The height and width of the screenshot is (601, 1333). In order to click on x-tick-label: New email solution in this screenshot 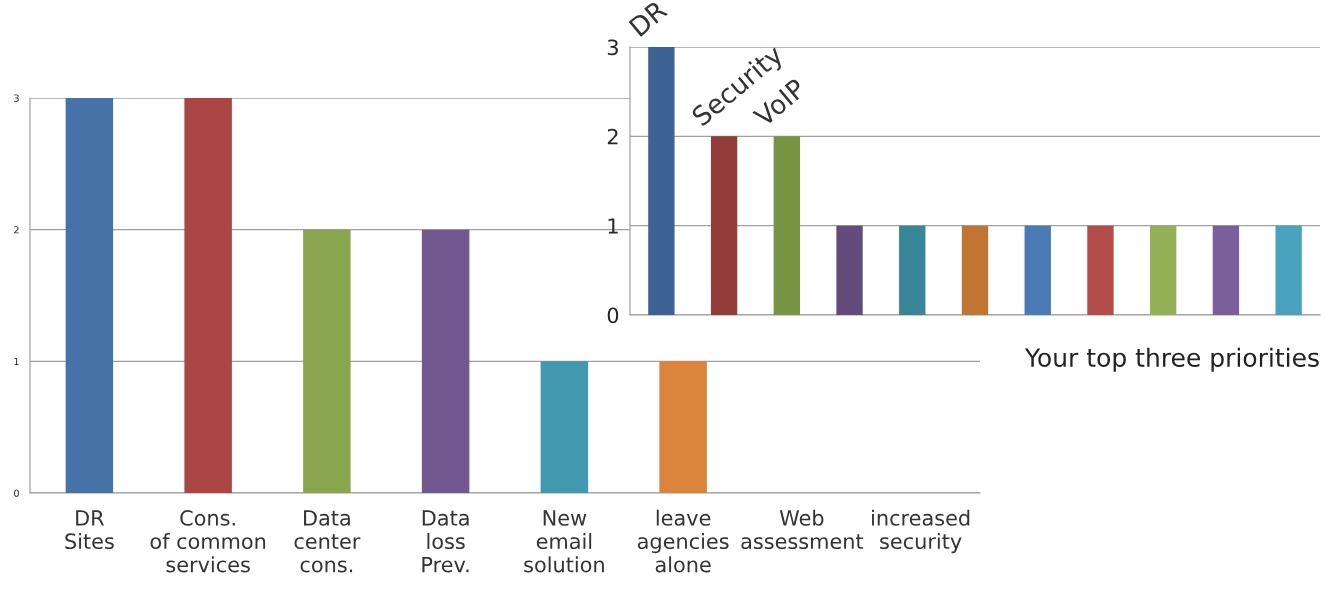, I will do `click(564, 541)`.